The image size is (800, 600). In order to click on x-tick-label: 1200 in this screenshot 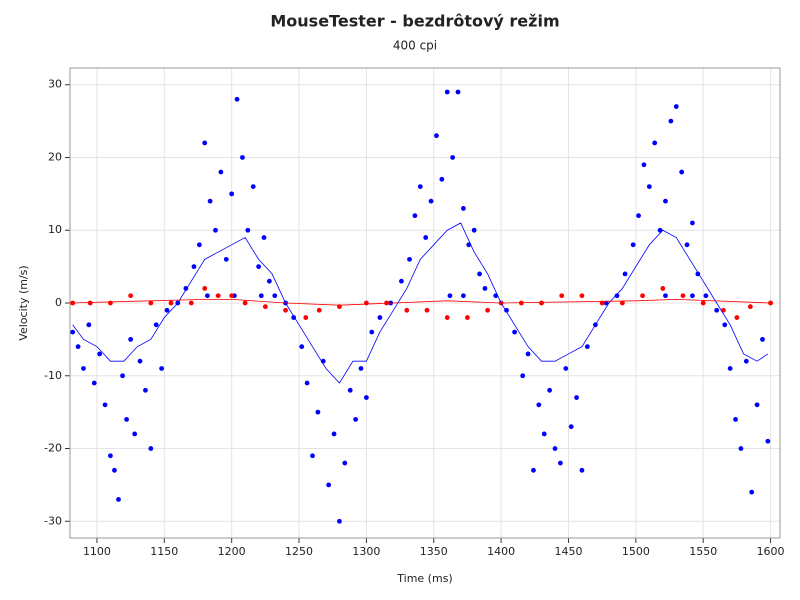, I will do `click(232, 551)`.